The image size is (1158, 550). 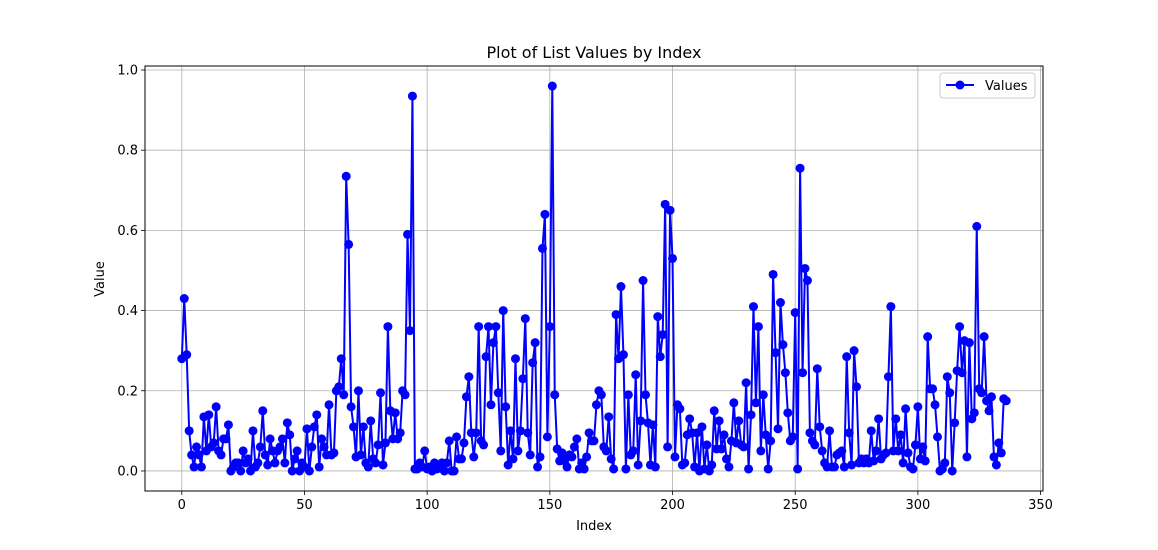 I want to click on legend-frame, so click(x=987, y=85).